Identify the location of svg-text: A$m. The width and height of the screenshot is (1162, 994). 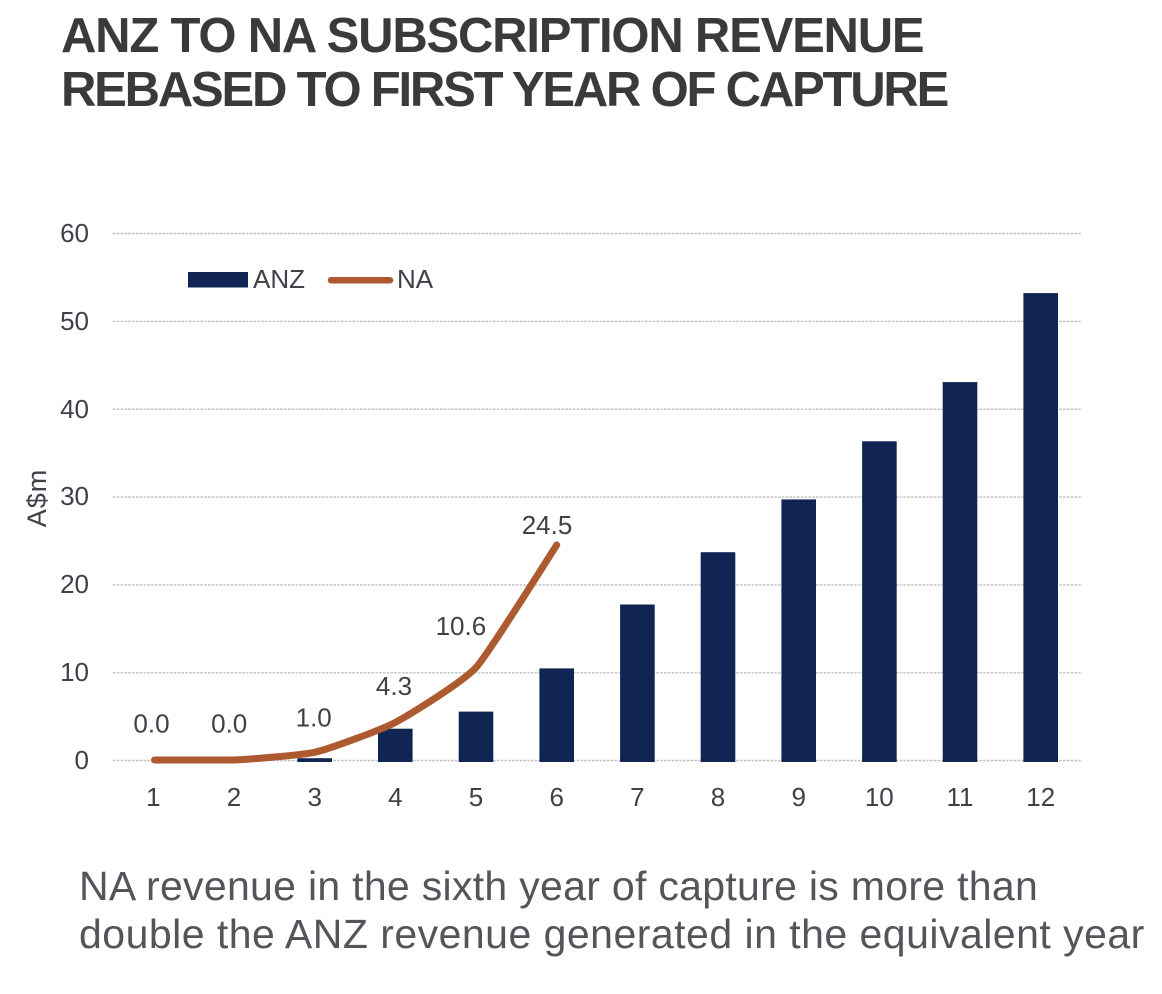
(37, 498).